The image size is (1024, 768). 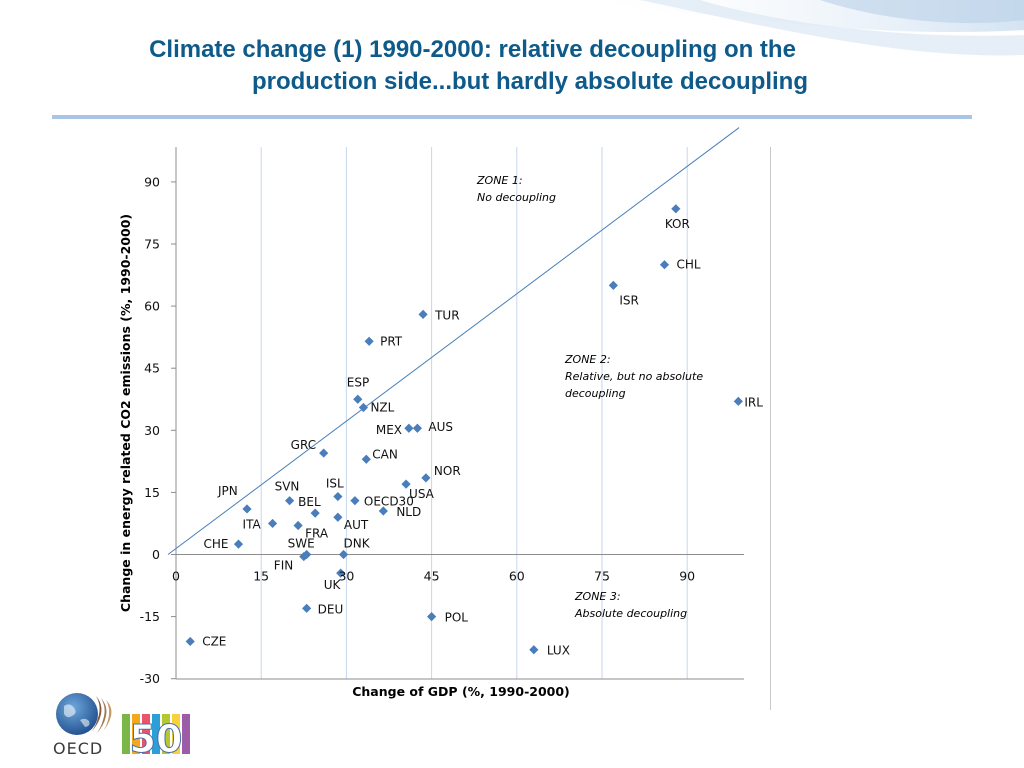 What do you see at coordinates (630, 605) in the screenshot?
I see `zone-3-annotation: ZONE 3: Absolute decoupling` at bounding box center [630, 605].